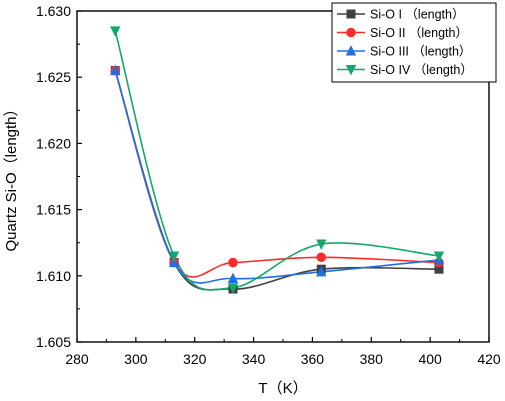 This screenshot has height=401, width=505. I want to click on x-tick-label: 380, so click(372, 359).